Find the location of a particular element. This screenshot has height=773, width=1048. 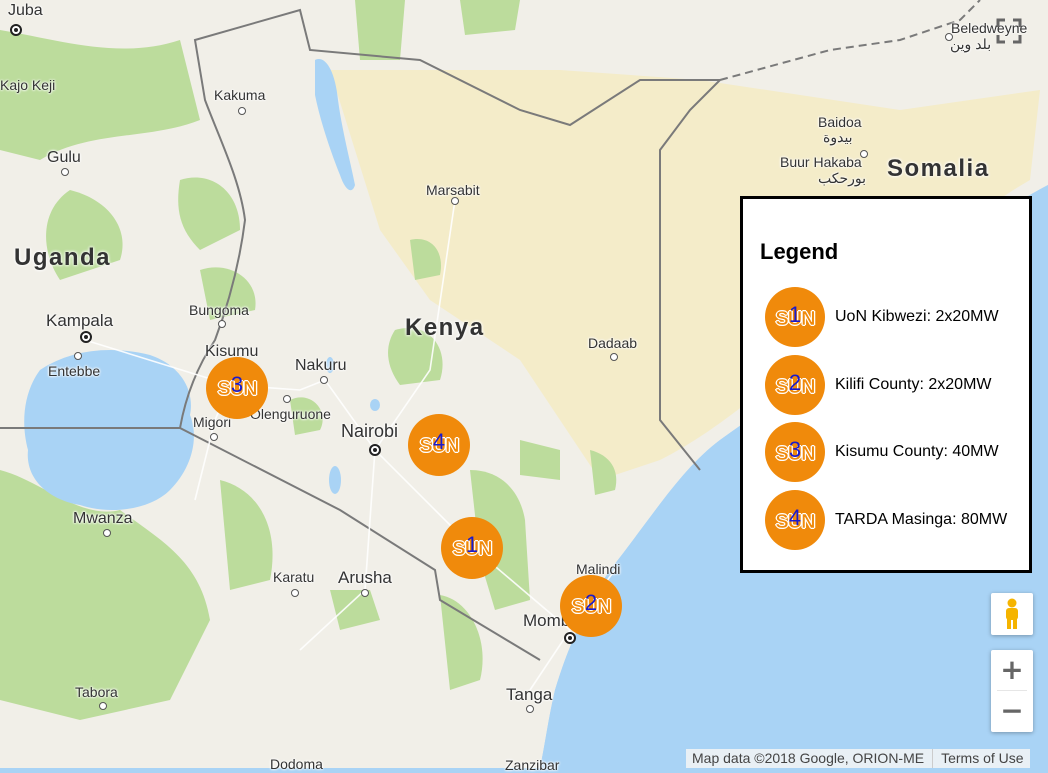

fullscreen-button is located at coordinates (1009, 31).